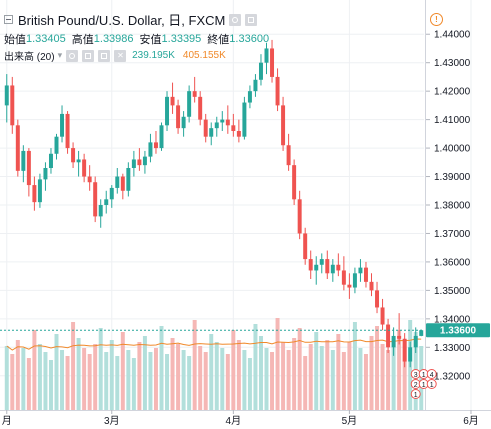 The width and height of the screenshot is (491, 429). What do you see at coordinates (218, 40) in the screenshot?
I see `close-label: 終値` at bounding box center [218, 40].